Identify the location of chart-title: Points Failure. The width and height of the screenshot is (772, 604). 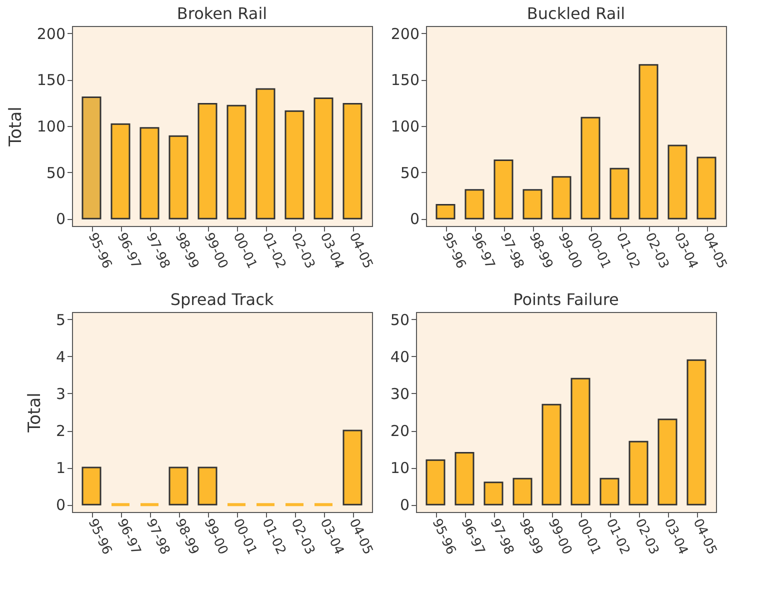
(566, 299).